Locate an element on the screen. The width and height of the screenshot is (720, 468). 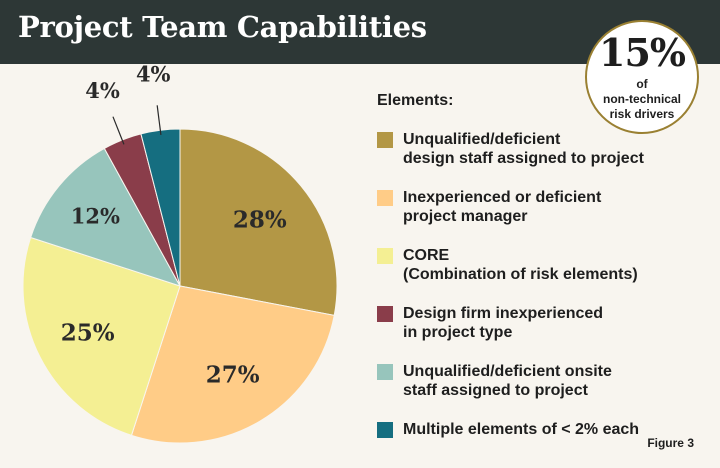
stat-badge: 15% of non-technical risk drivers is located at coordinates (642, 77).